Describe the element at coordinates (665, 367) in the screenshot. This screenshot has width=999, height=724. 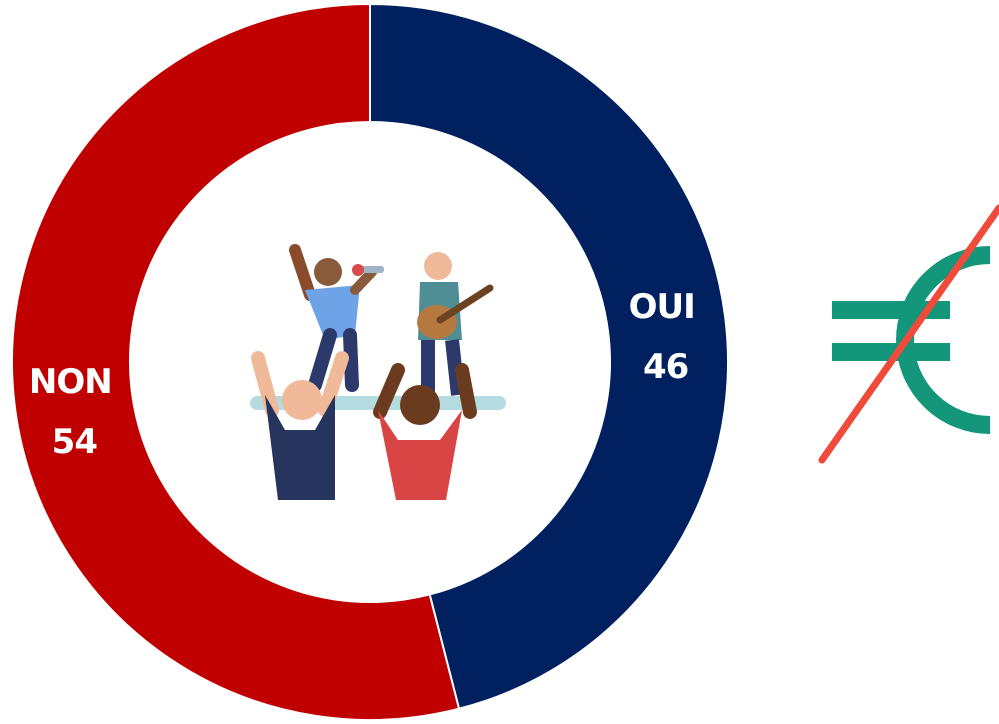
I see `slice-value-label: 46` at that location.